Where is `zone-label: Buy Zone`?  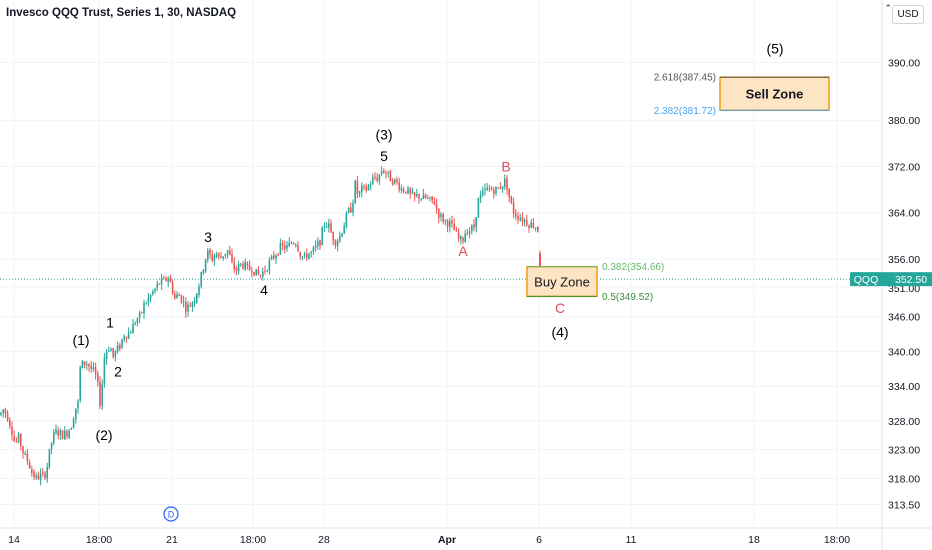 zone-label: Buy Zone is located at coordinates (562, 282).